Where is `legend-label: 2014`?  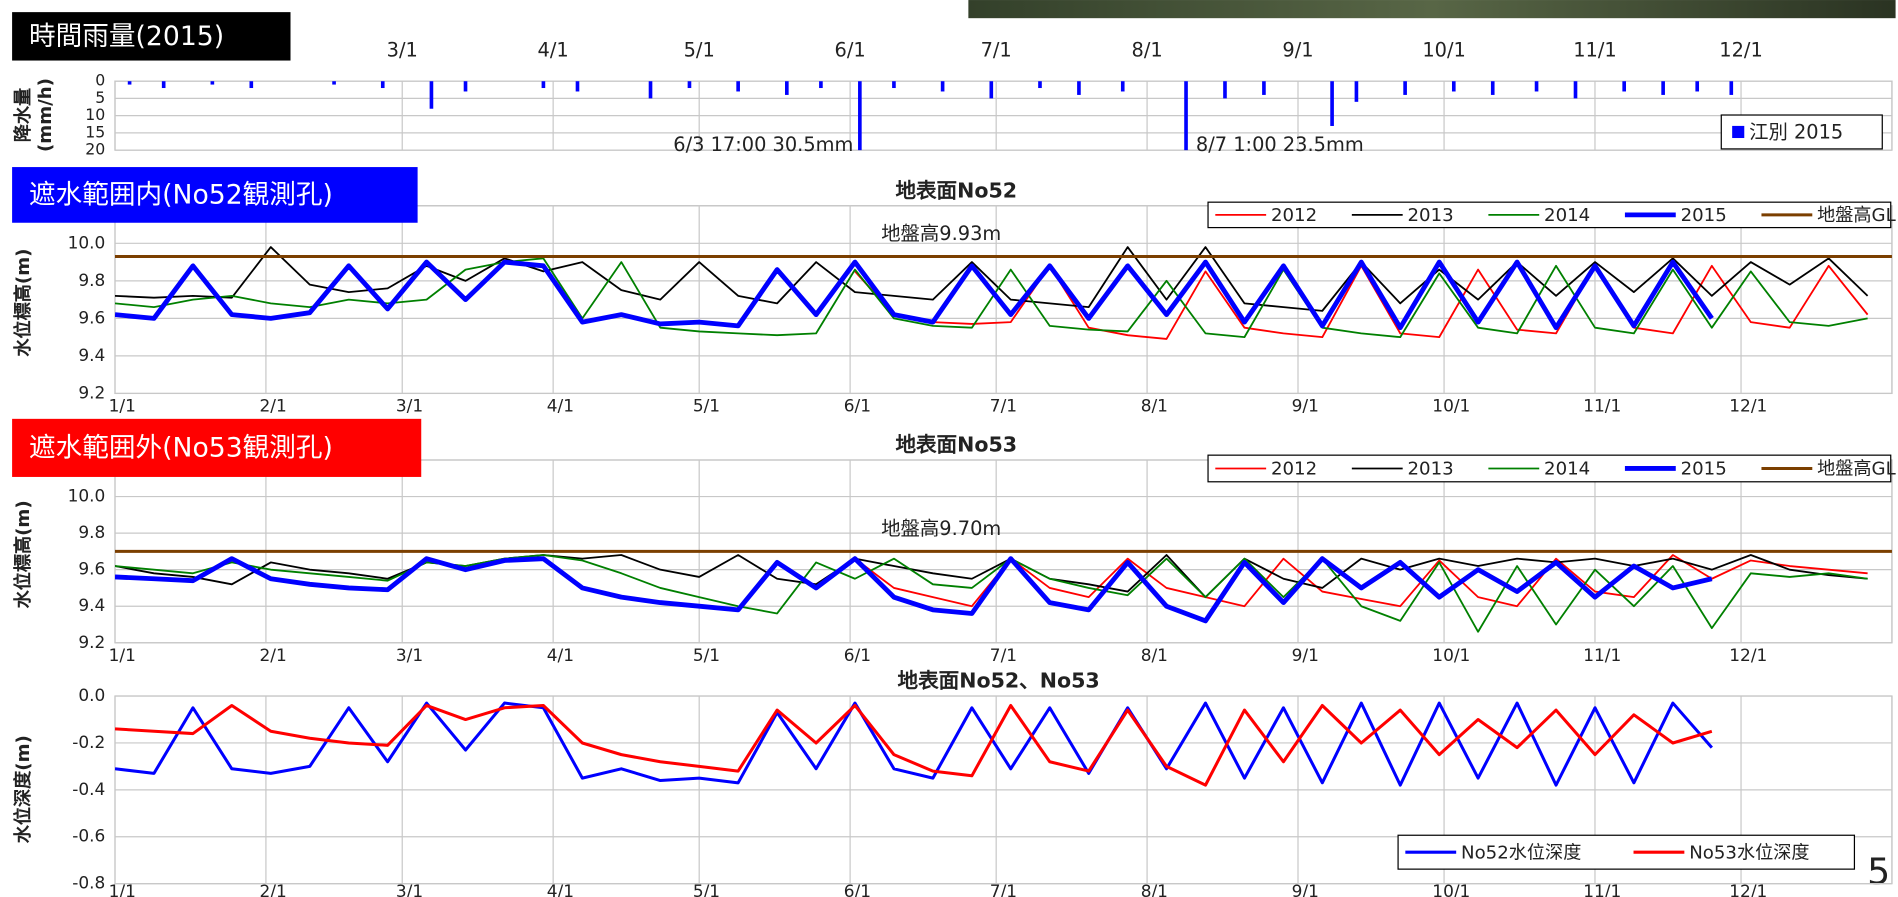 legend-label: 2014 is located at coordinates (1567, 215).